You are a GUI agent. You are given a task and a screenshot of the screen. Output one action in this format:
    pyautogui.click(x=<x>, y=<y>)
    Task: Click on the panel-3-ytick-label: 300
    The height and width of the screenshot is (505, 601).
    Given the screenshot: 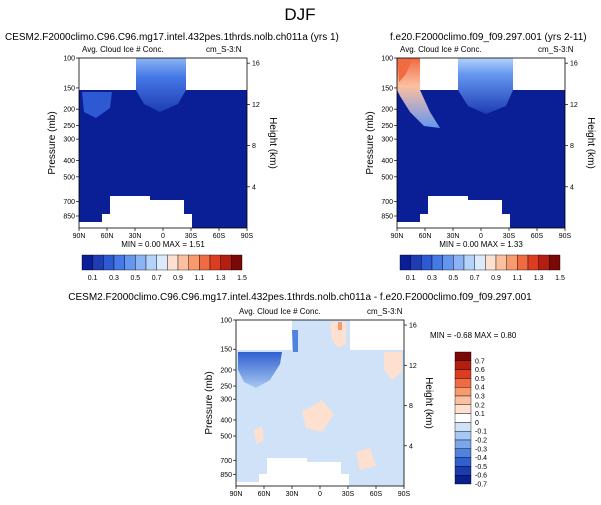 What is the action you would take?
    pyautogui.click(x=226, y=400)
    